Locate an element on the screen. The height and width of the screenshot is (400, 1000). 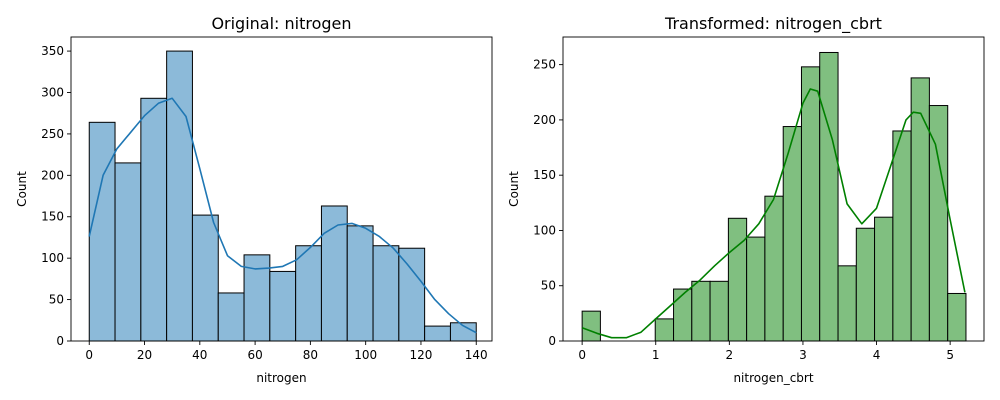
x-axis-label: nitrogen is located at coordinates (281, 378).